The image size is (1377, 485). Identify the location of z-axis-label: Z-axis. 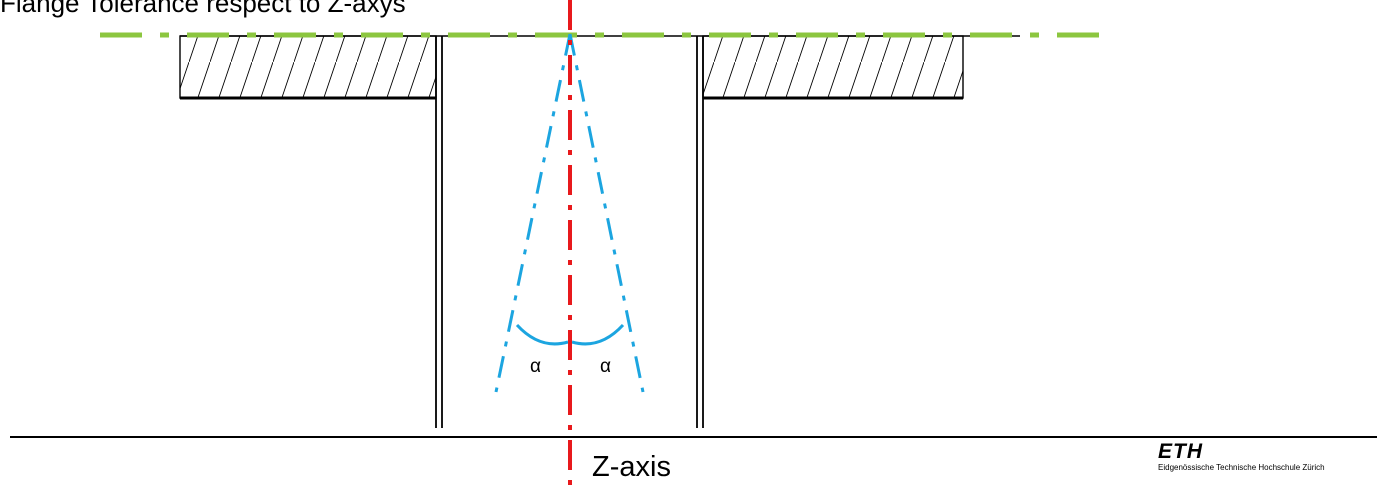
(631, 467).